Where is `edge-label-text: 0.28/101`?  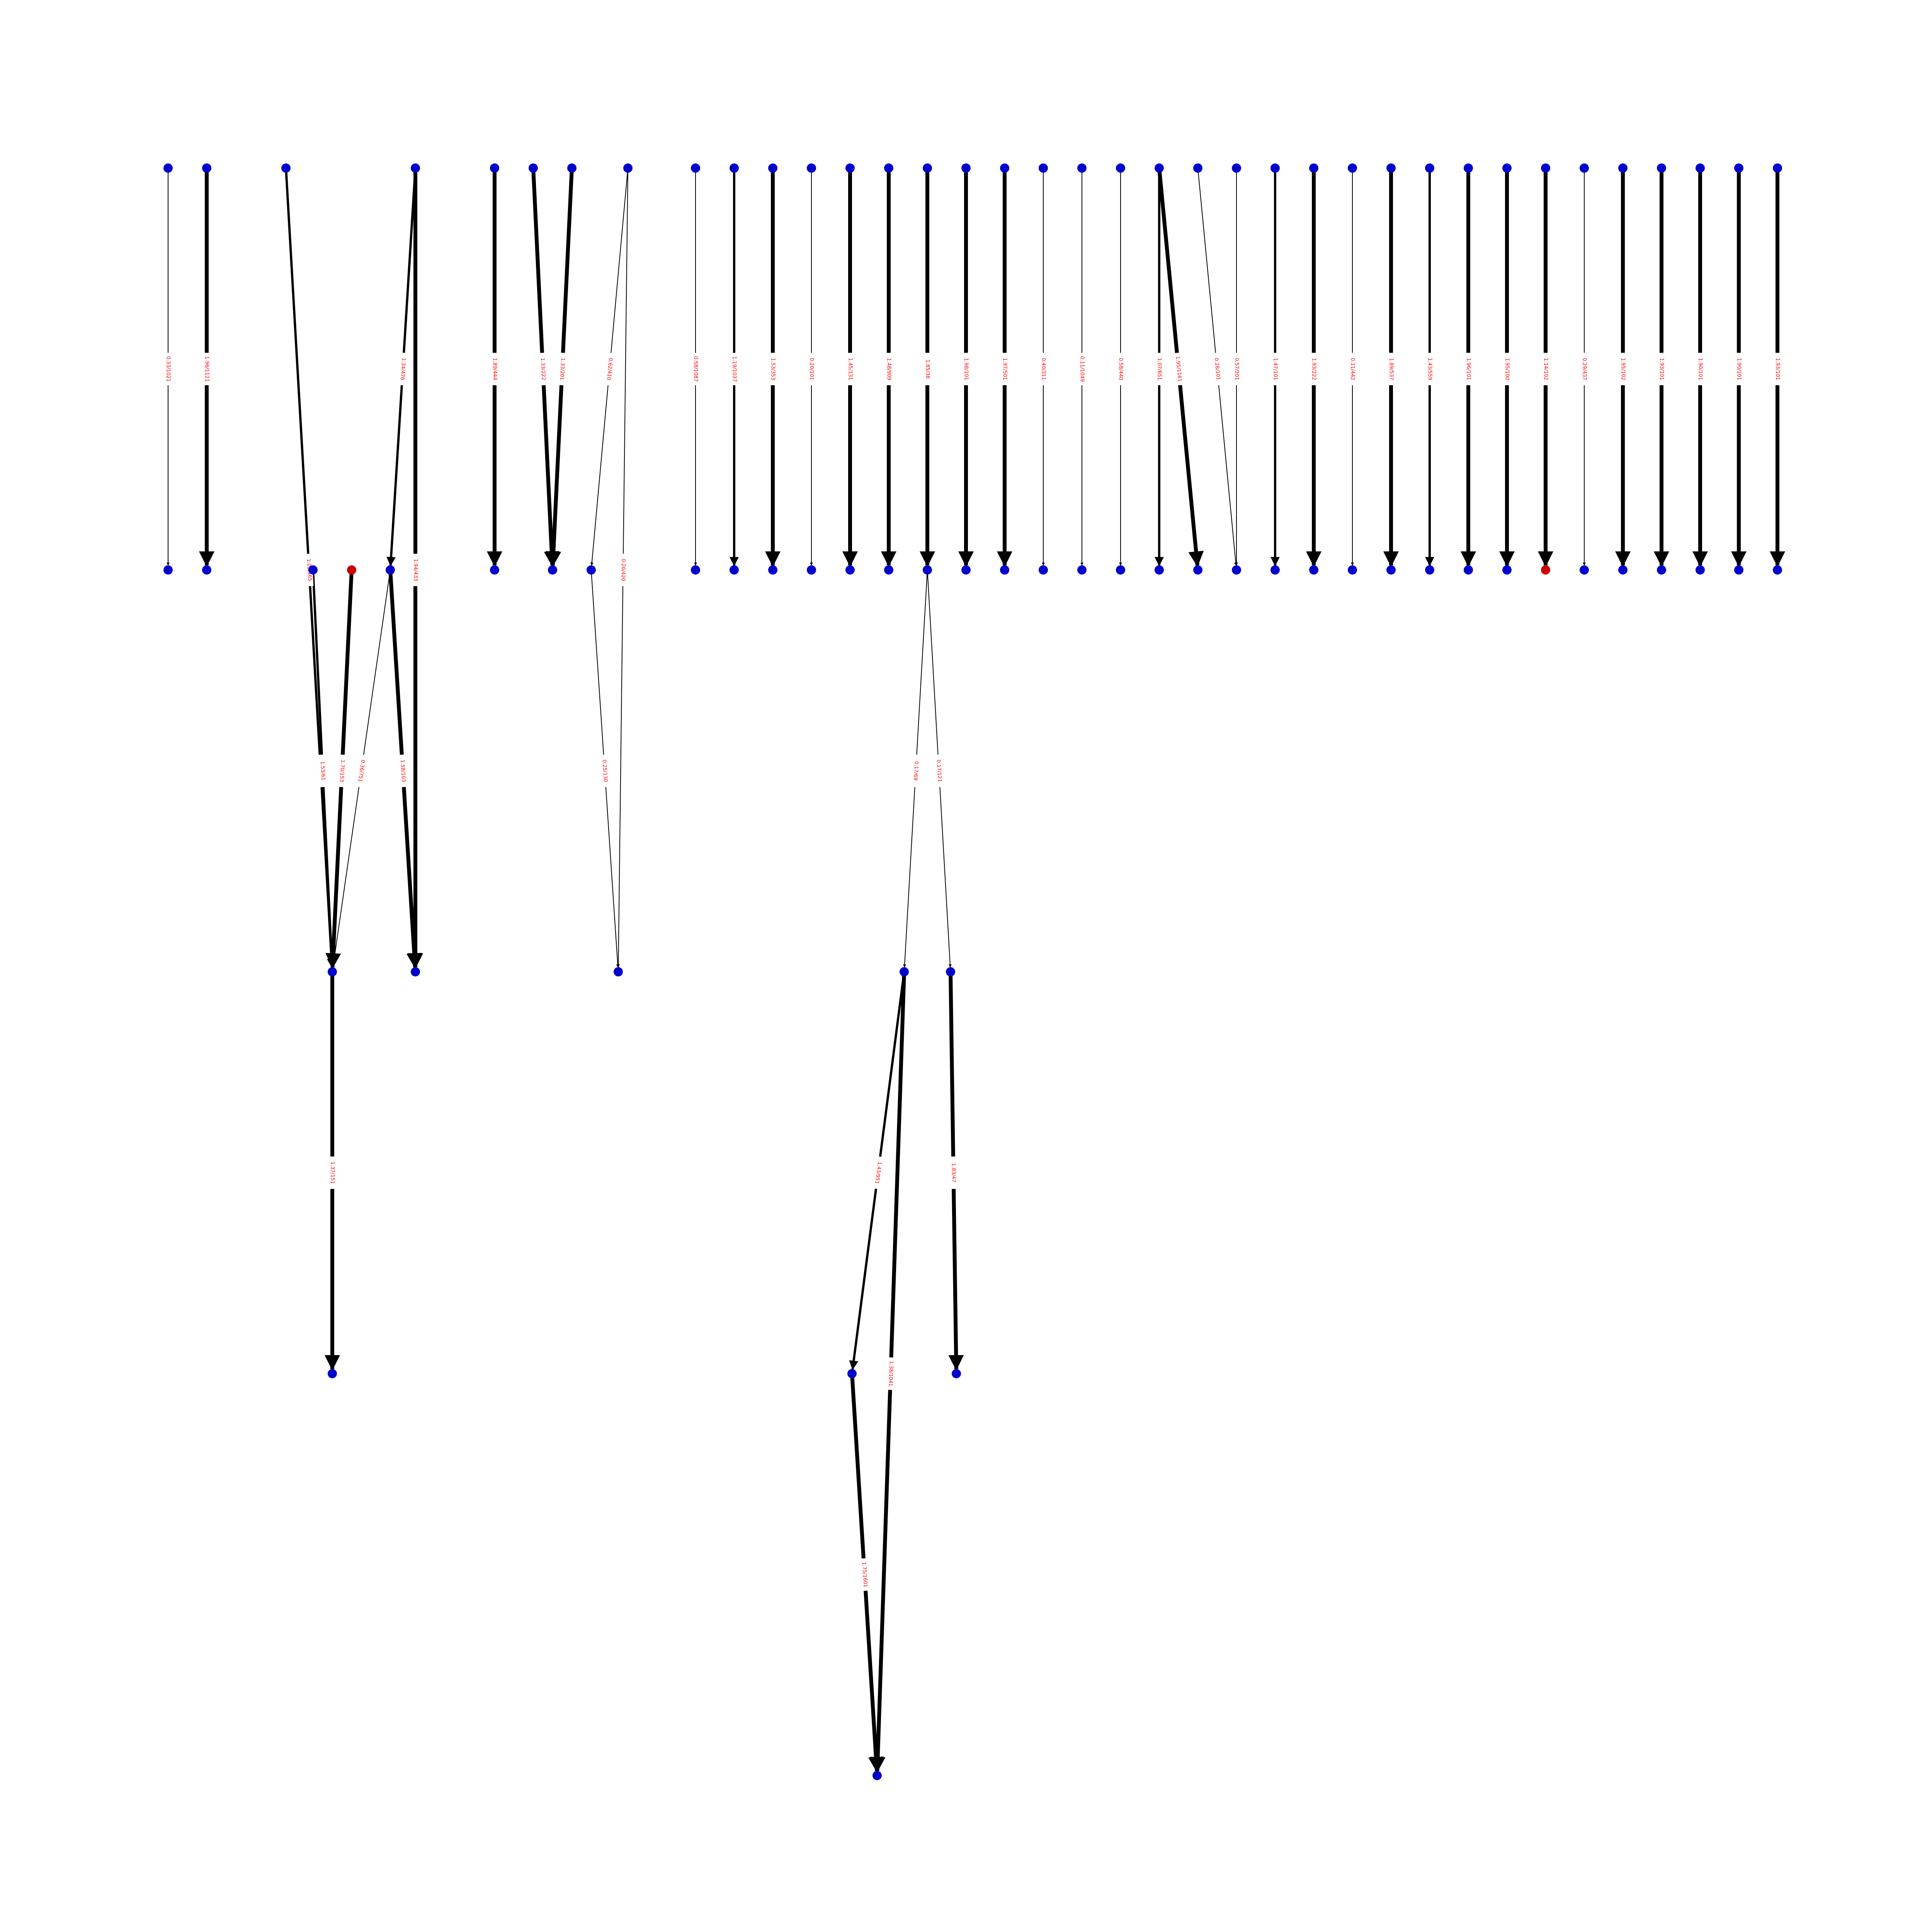 edge-label-text: 0.28/101 is located at coordinates (1217, 369).